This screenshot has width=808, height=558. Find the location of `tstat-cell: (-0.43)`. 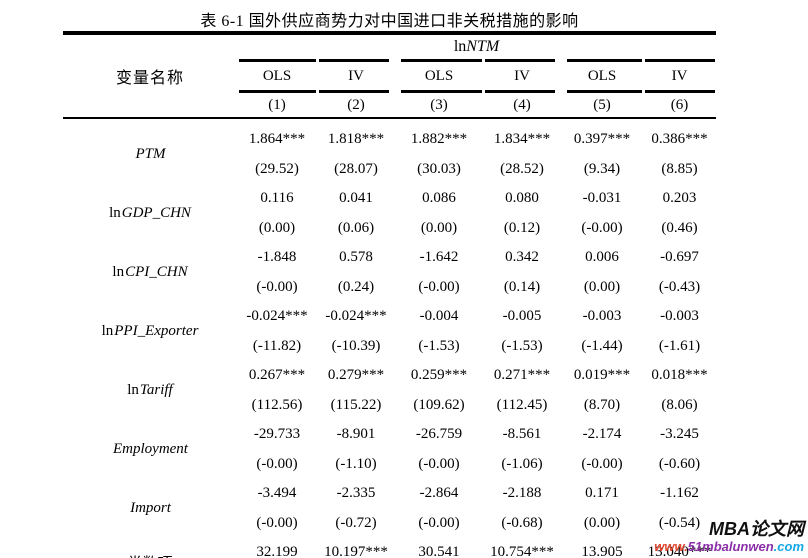

tstat-cell: (-0.43) is located at coordinates (679, 286).